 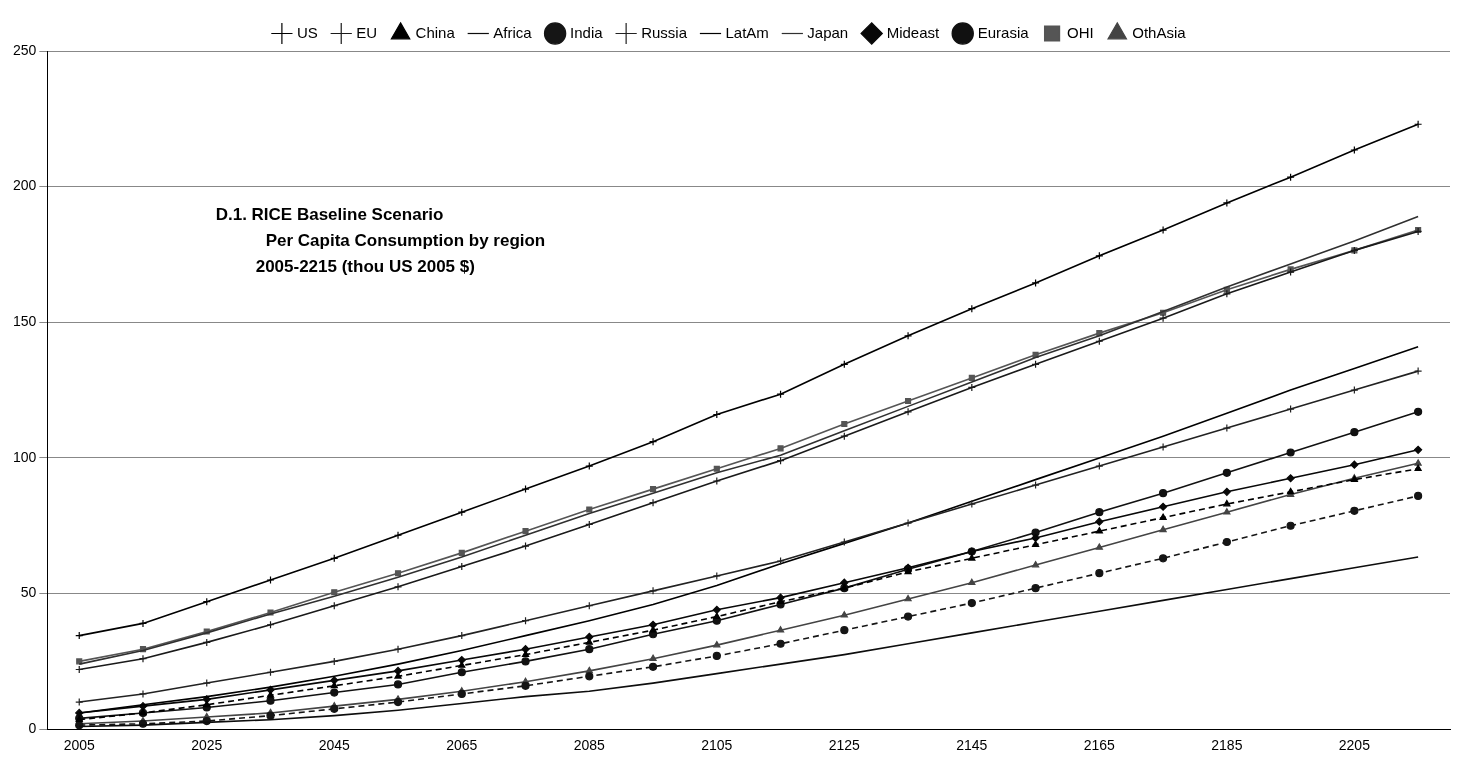 What do you see at coordinates (828, 32) in the screenshot?
I see `legend-label: Japan` at bounding box center [828, 32].